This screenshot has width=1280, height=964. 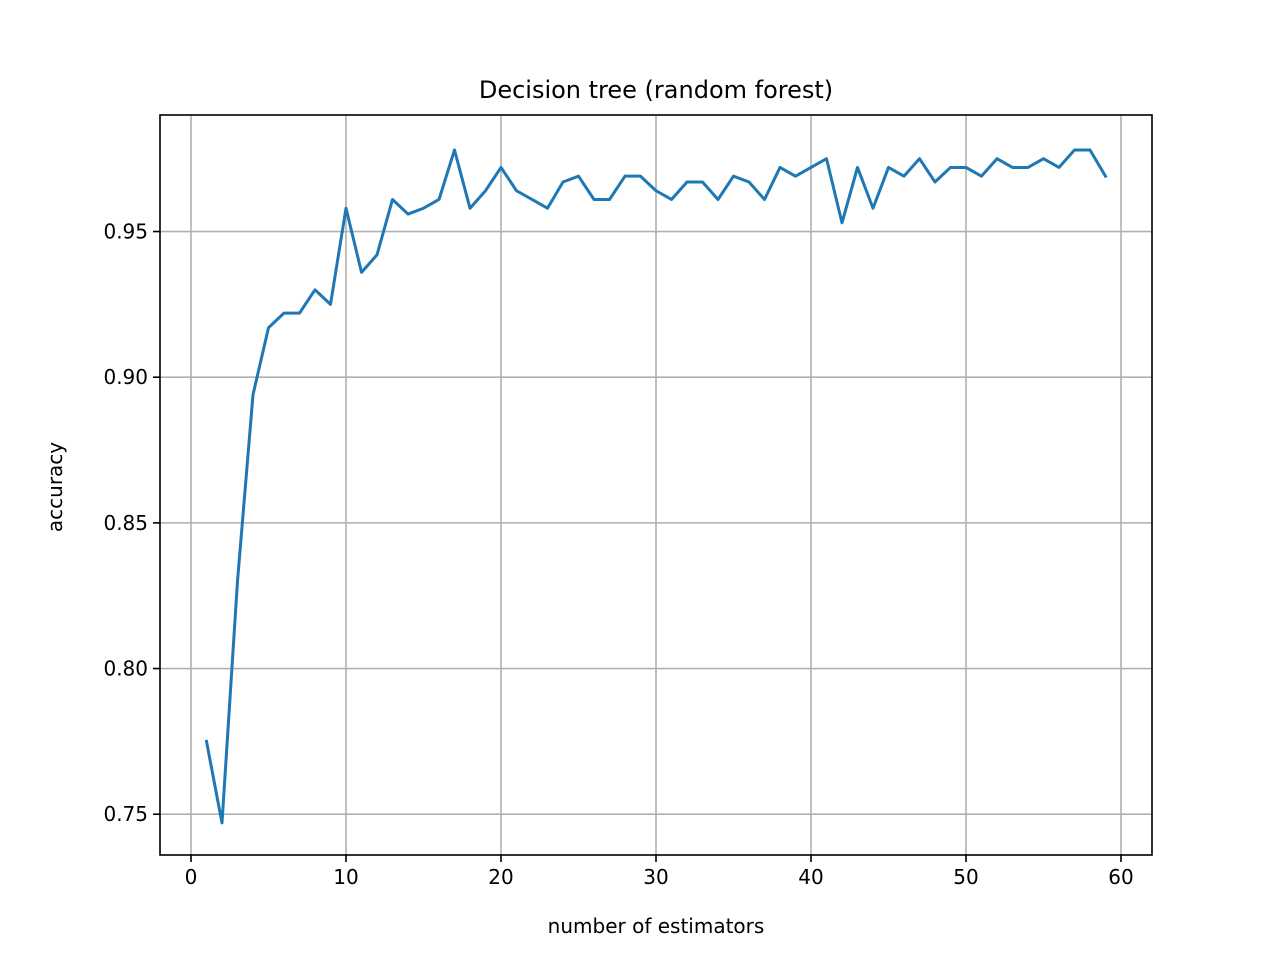 I want to click on x-tick-label: 40, so click(x=810, y=877).